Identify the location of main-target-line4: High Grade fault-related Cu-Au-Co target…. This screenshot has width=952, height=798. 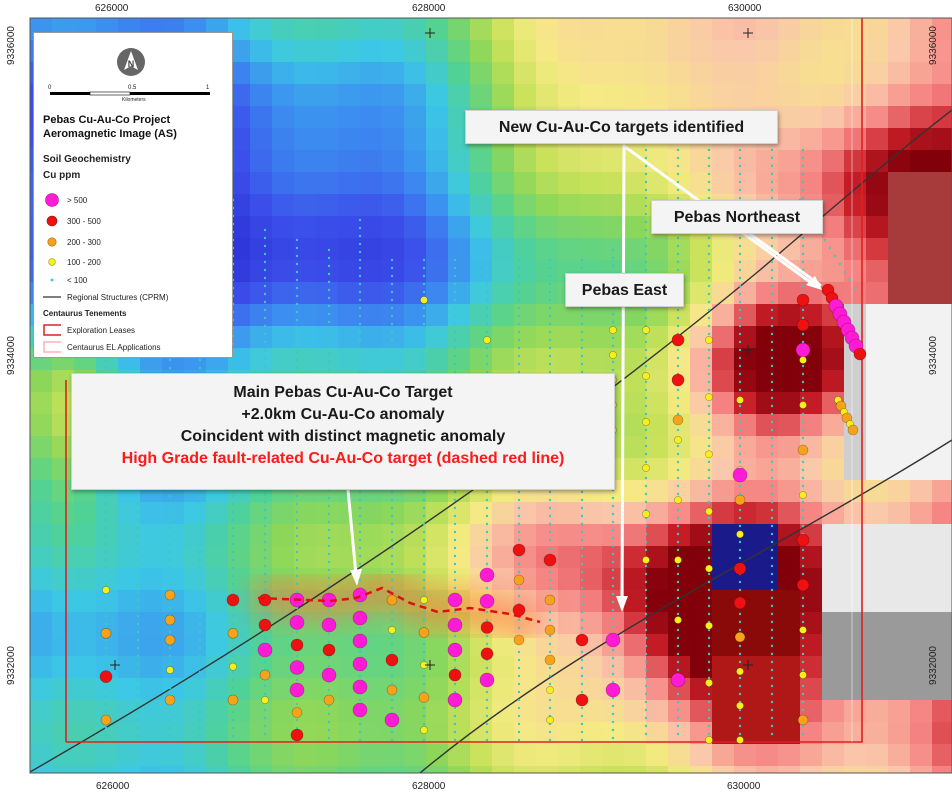
(343, 458).